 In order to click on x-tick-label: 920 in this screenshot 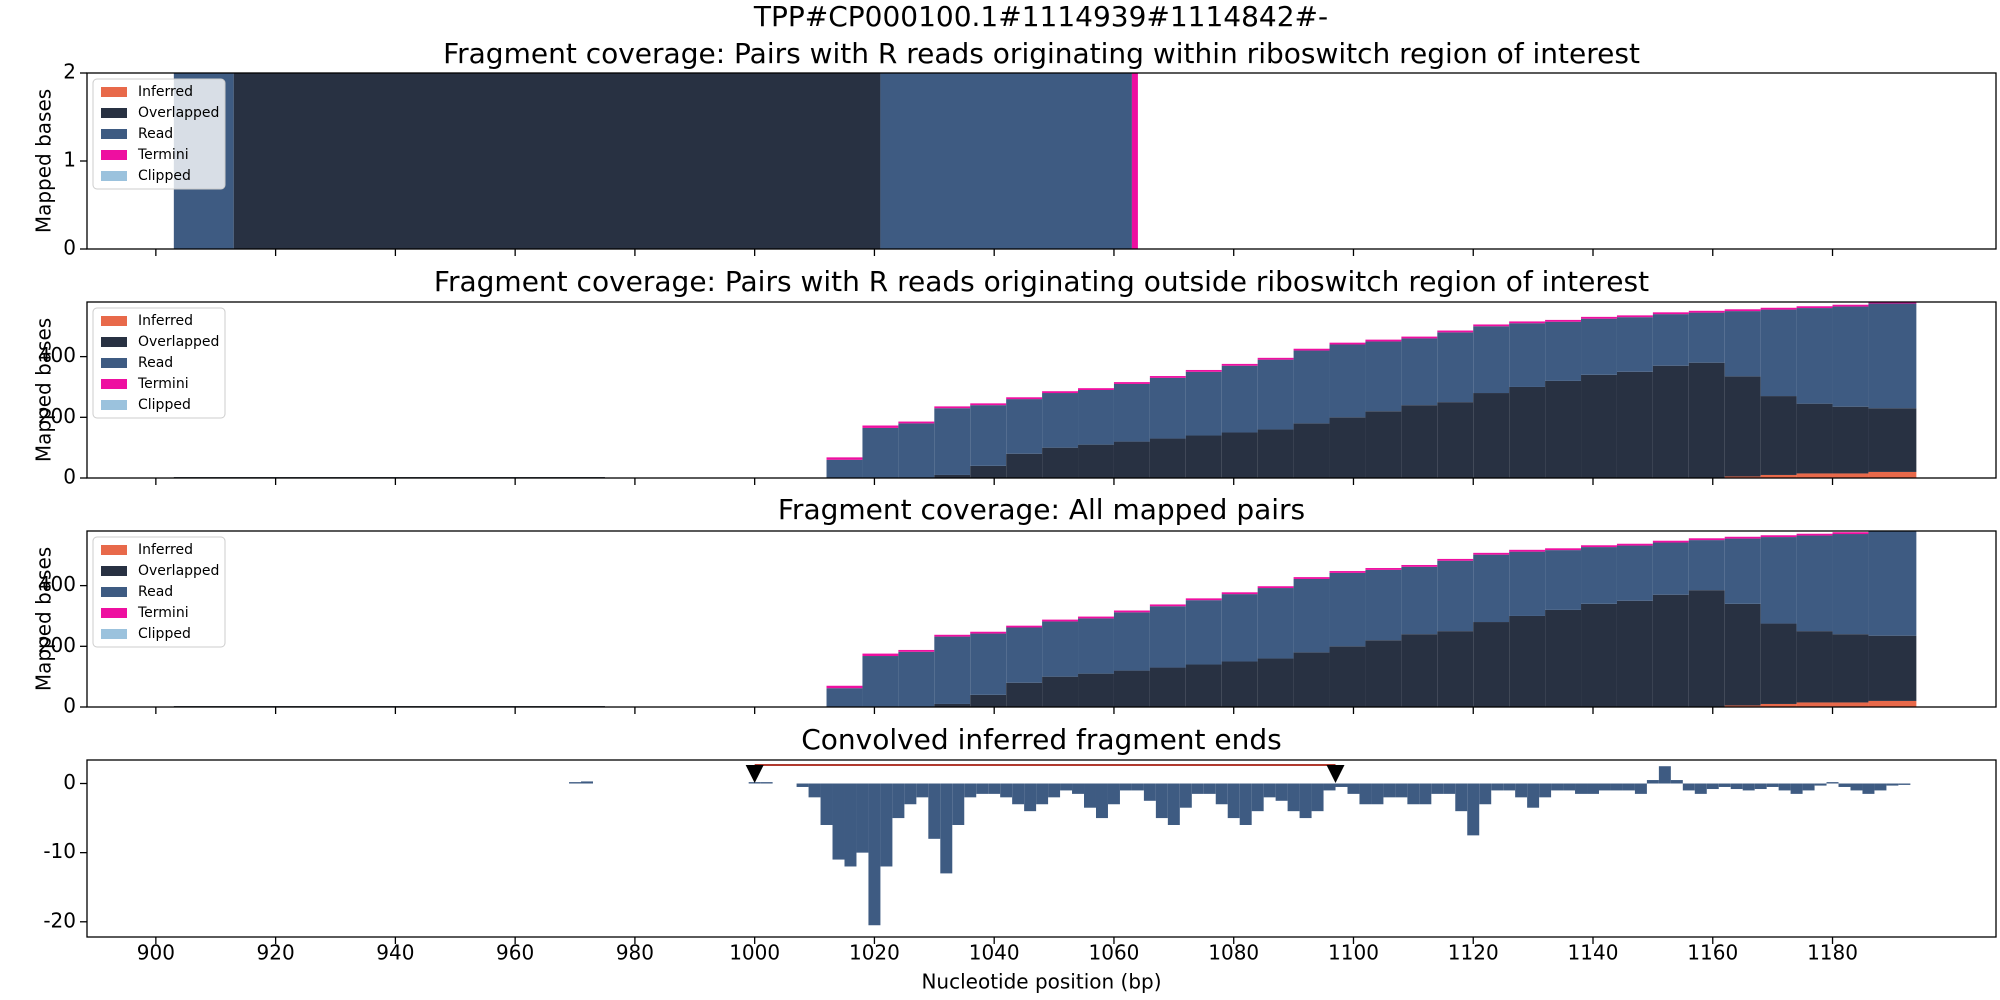, I will do `click(276, 953)`.